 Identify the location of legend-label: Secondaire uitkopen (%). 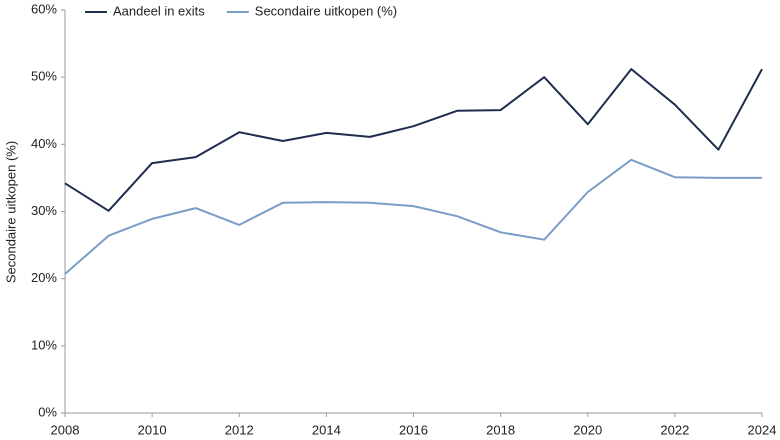
(326, 10).